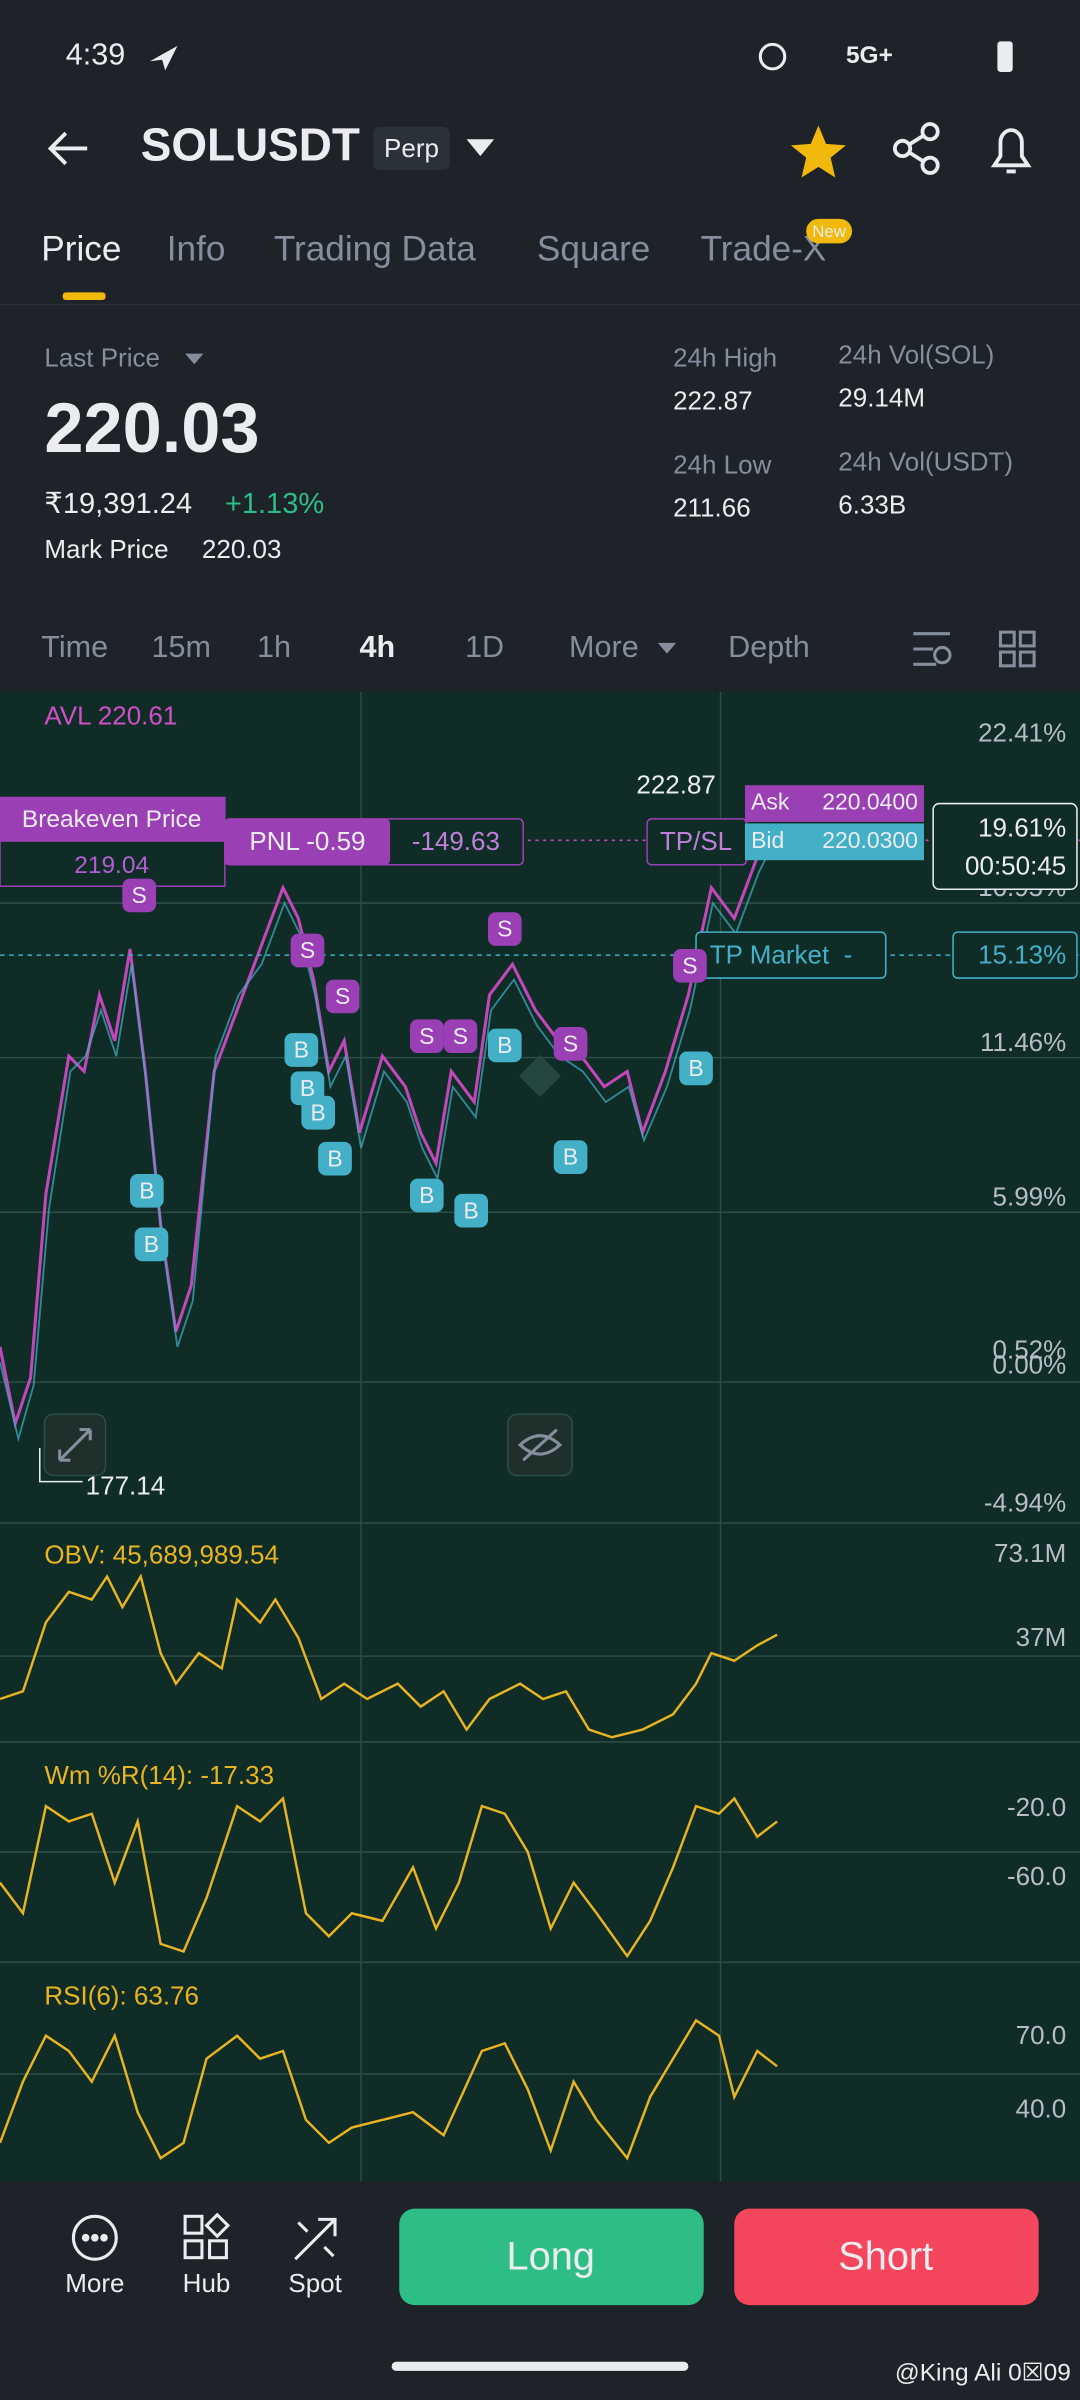  I want to click on tp-pct-box, so click(1015, 955).